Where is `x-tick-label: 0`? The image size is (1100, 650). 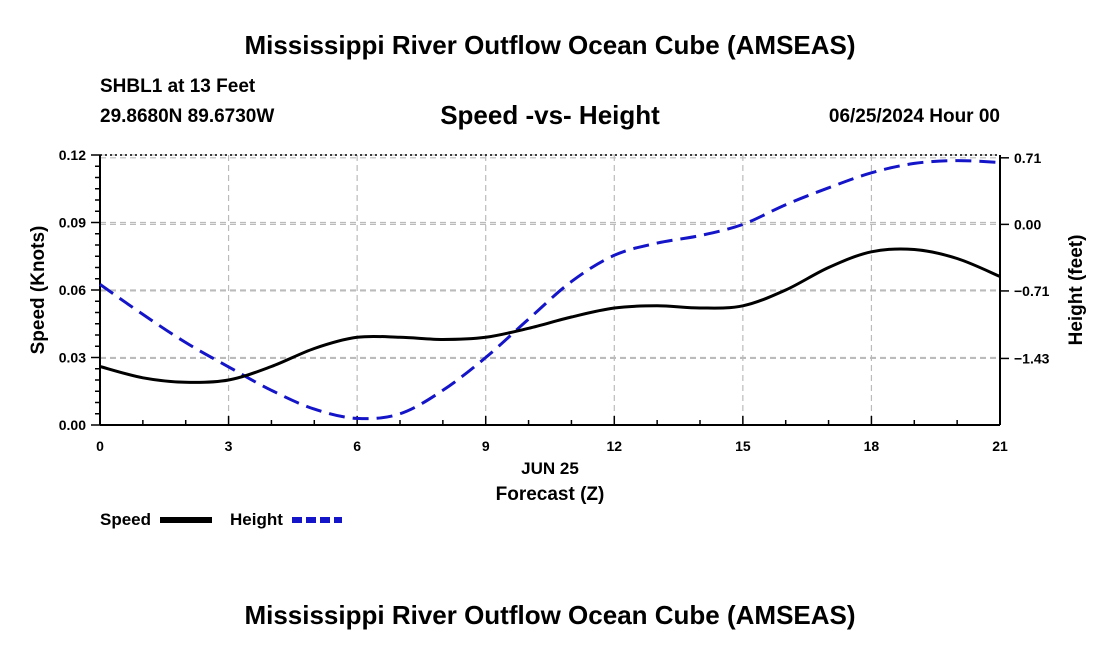 x-tick-label: 0 is located at coordinates (100, 446).